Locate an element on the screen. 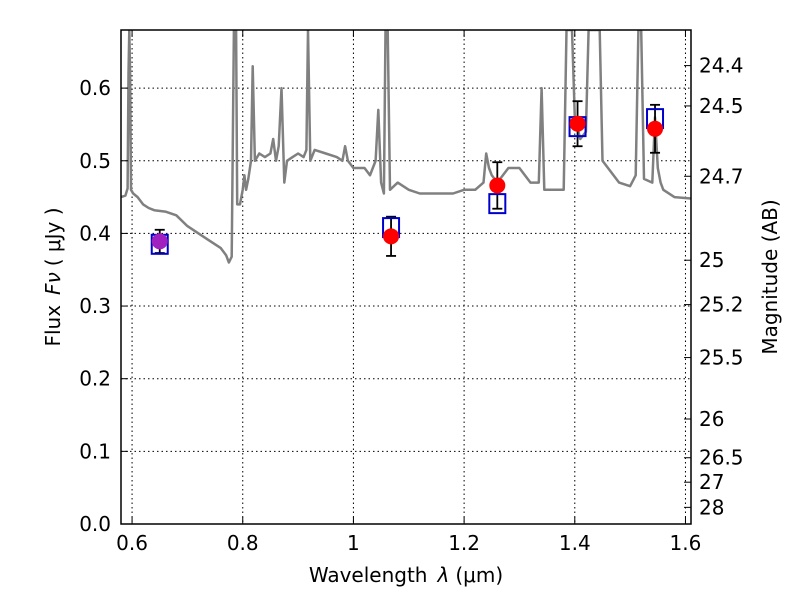 The image size is (800, 600). x-tick-label: 0.8 is located at coordinates (243, 543).